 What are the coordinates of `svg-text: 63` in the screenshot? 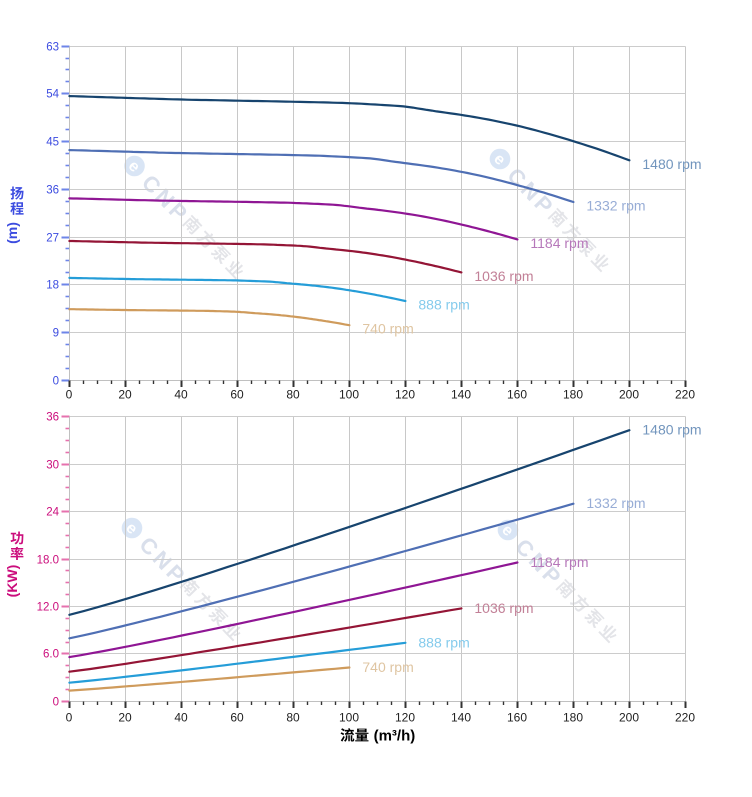 It's located at (52, 48).